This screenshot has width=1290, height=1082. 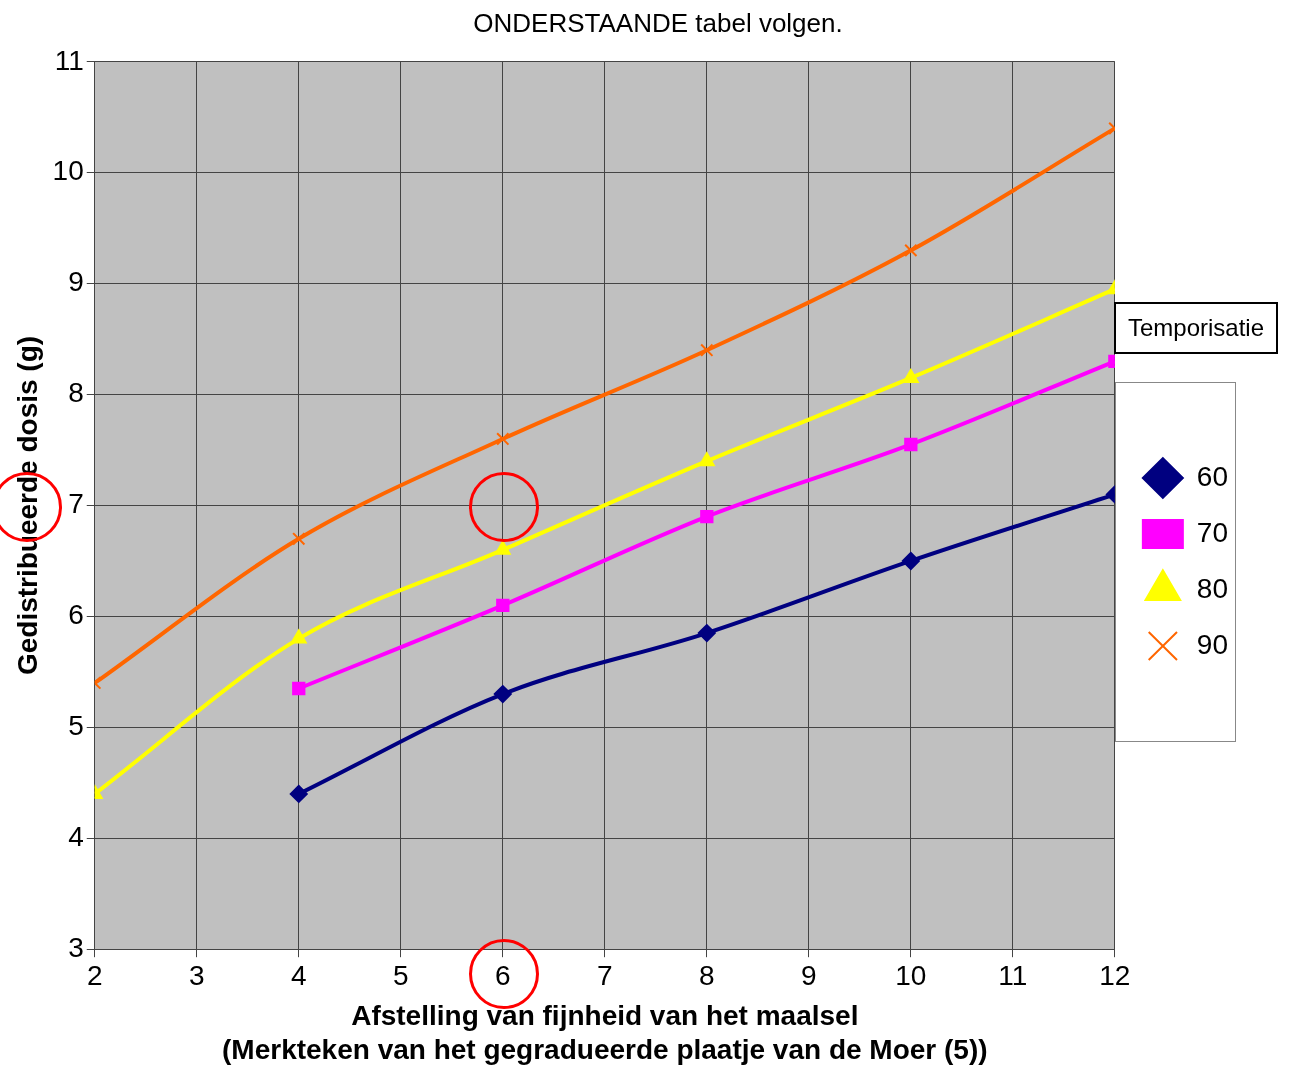 I want to click on legend-label: 90, so click(x=1212, y=644).